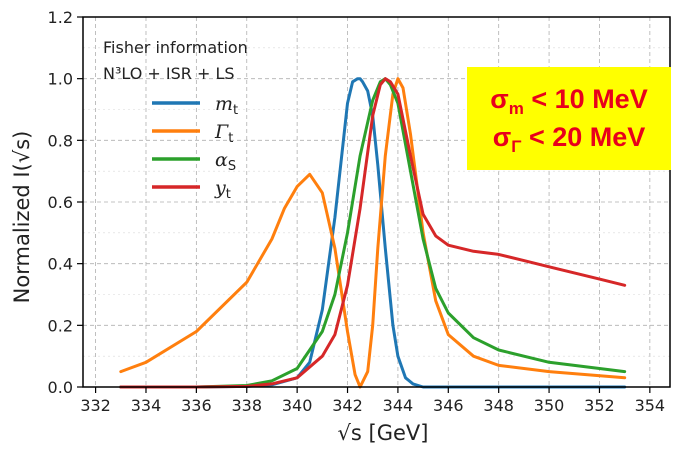  What do you see at coordinates (599, 405) in the screenshot?
I see `x-tick-label: 352` at bounding box center [599, 405].